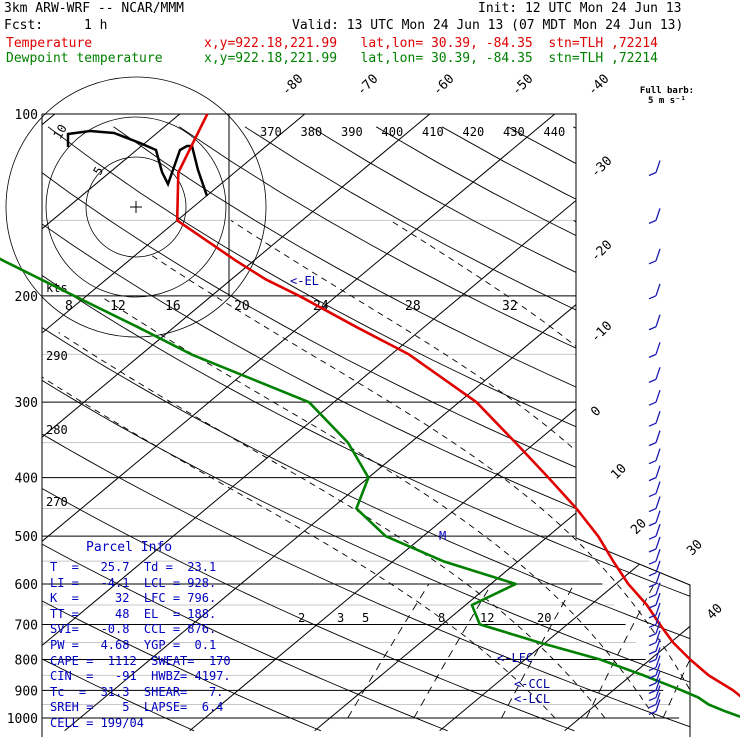 The image size is (740, 740). I want to click on parcel-row: CIN = -91 HWBZ= 4197., so click(140, 676).